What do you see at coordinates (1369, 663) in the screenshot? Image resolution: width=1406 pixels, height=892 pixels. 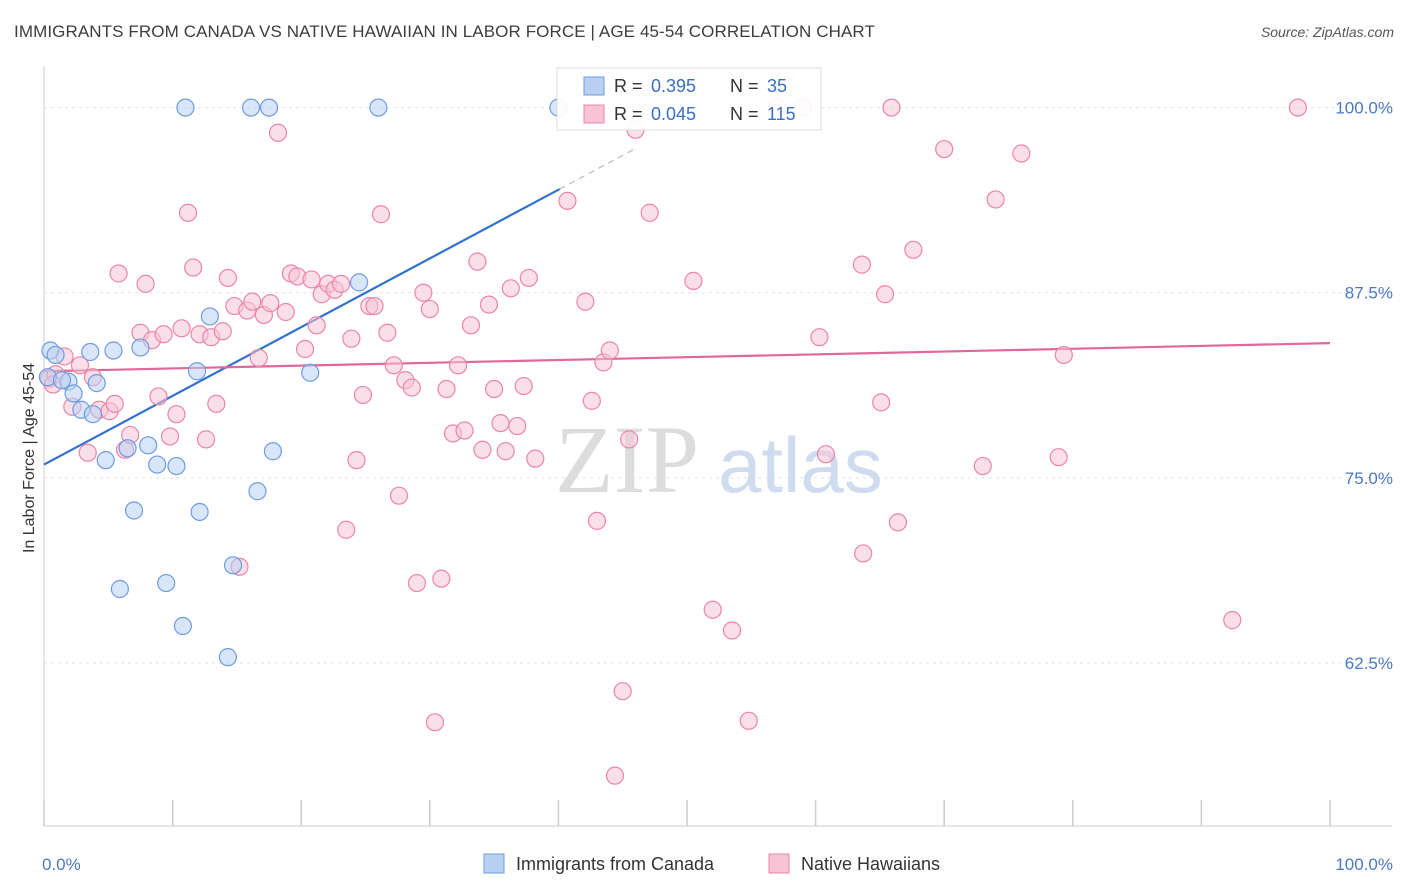 I see `y-tick-label: 62.5%` at bounding box center [1369, 663].